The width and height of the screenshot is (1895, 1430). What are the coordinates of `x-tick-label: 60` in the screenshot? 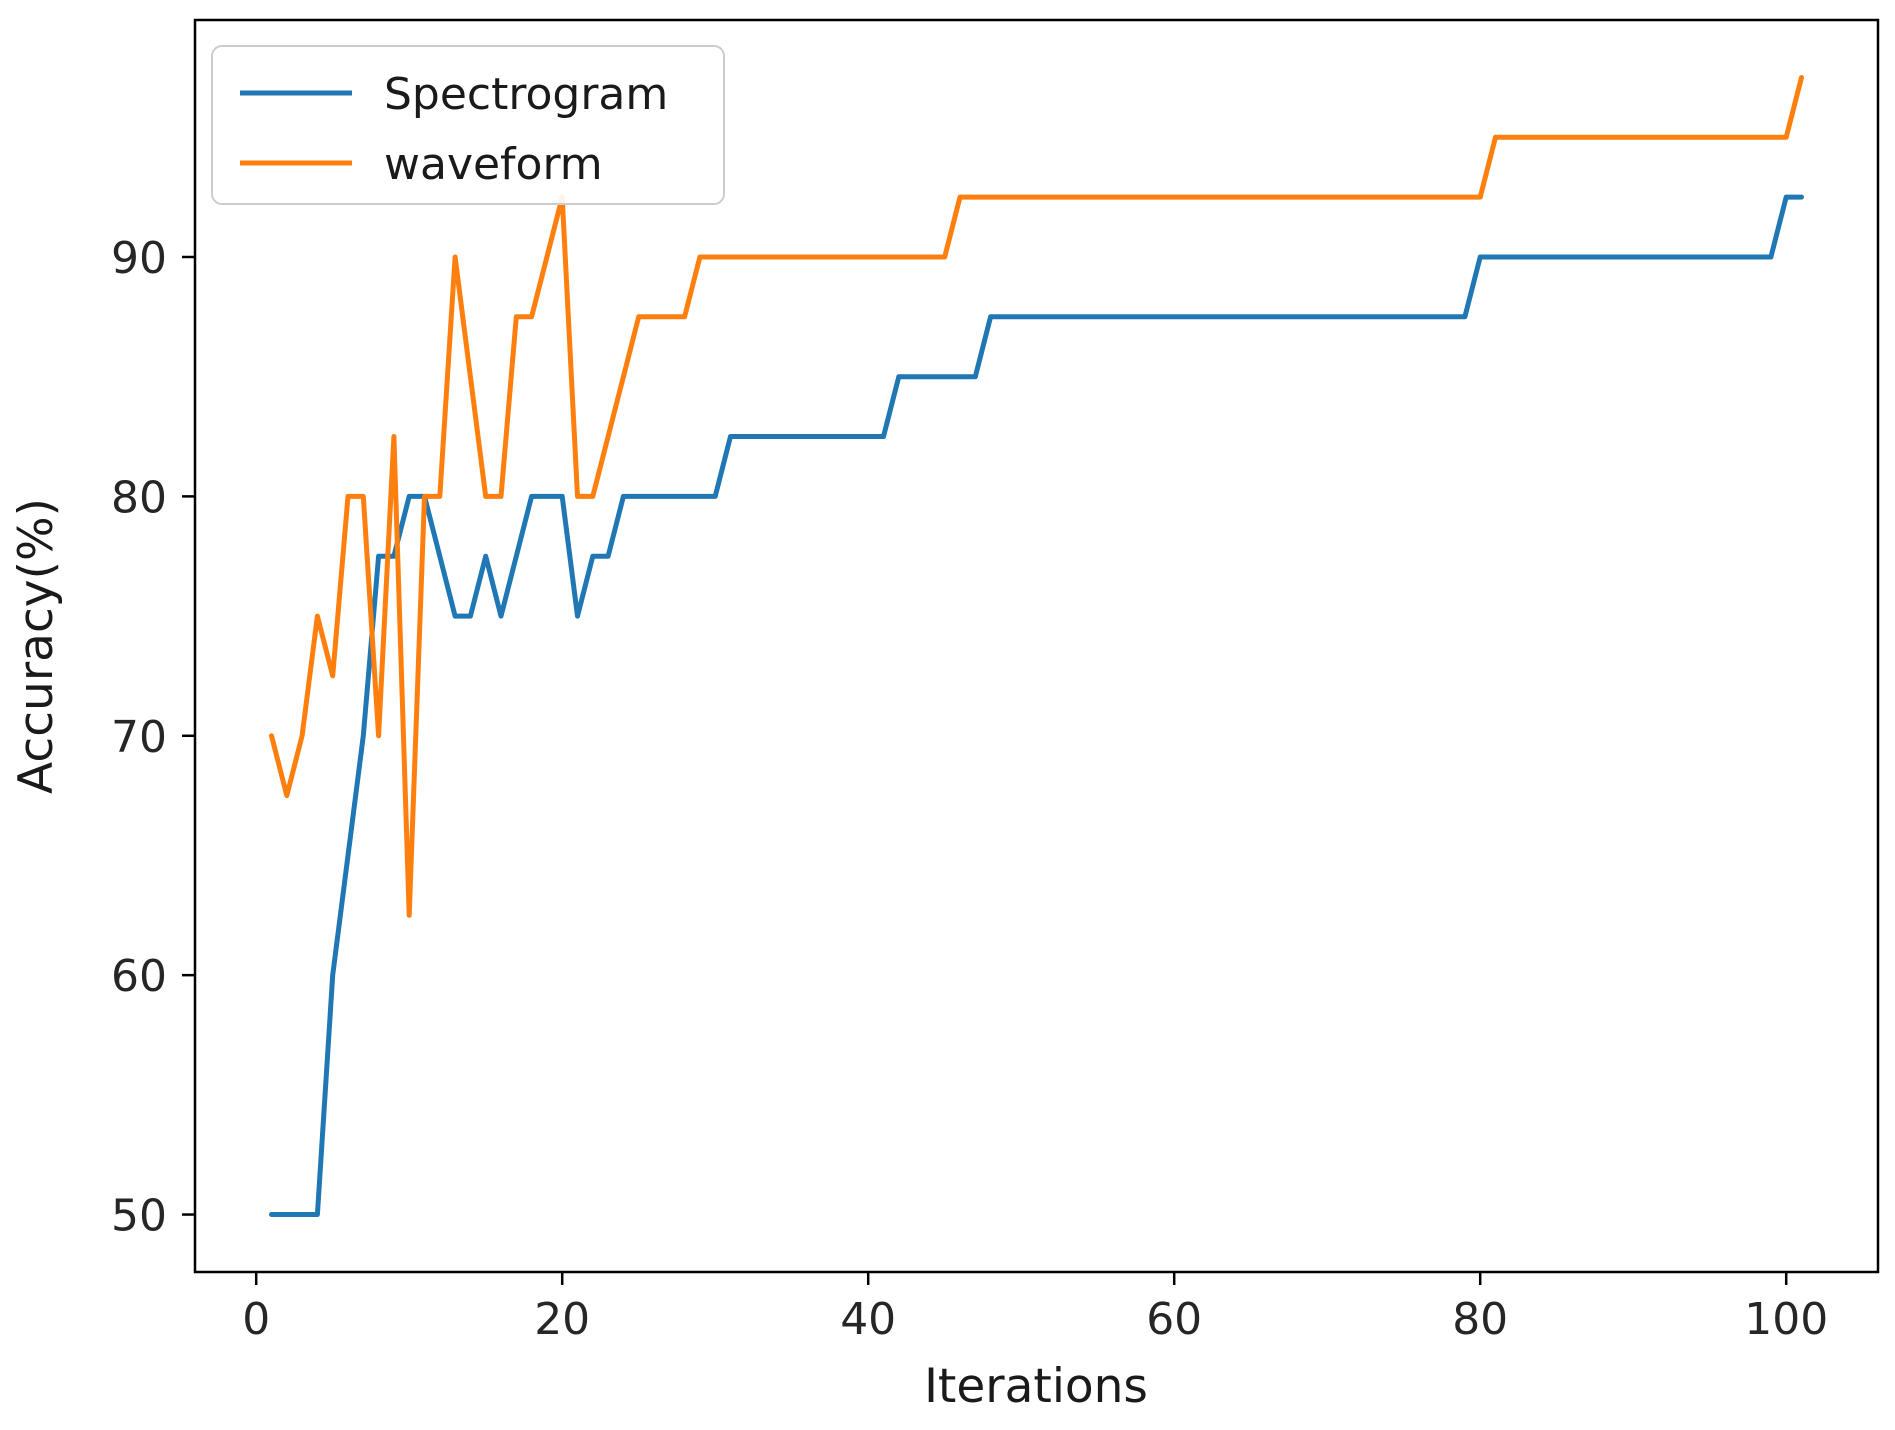 It's located at (1174, 1319).